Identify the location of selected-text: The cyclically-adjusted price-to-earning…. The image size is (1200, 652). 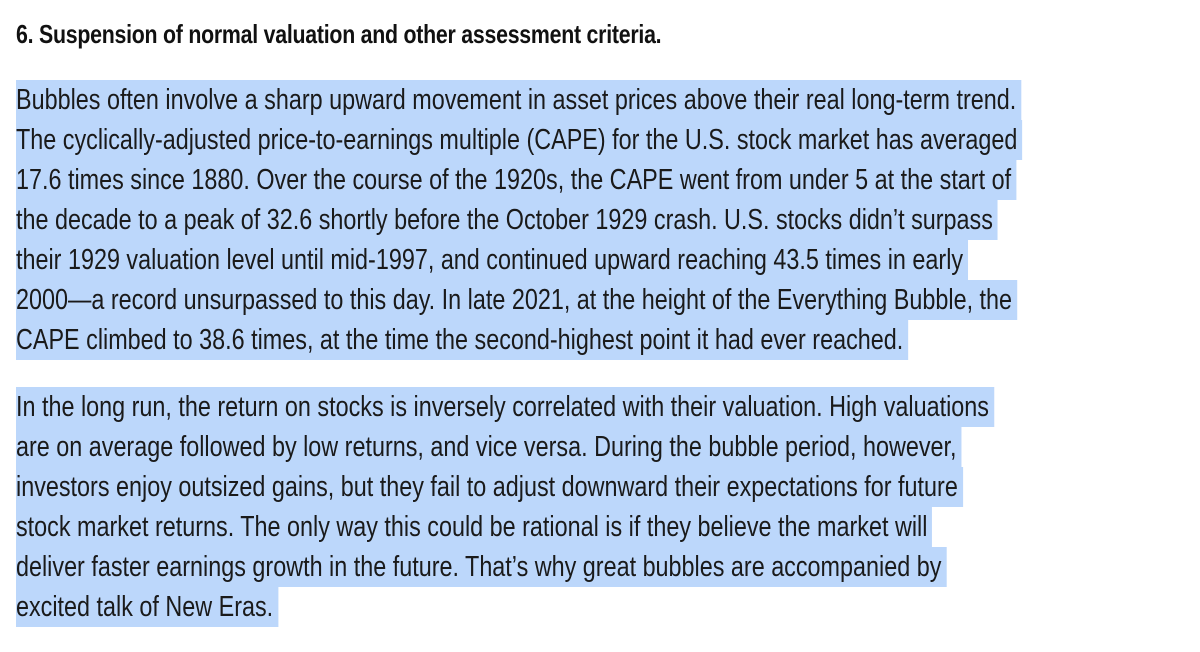
(519, 140).